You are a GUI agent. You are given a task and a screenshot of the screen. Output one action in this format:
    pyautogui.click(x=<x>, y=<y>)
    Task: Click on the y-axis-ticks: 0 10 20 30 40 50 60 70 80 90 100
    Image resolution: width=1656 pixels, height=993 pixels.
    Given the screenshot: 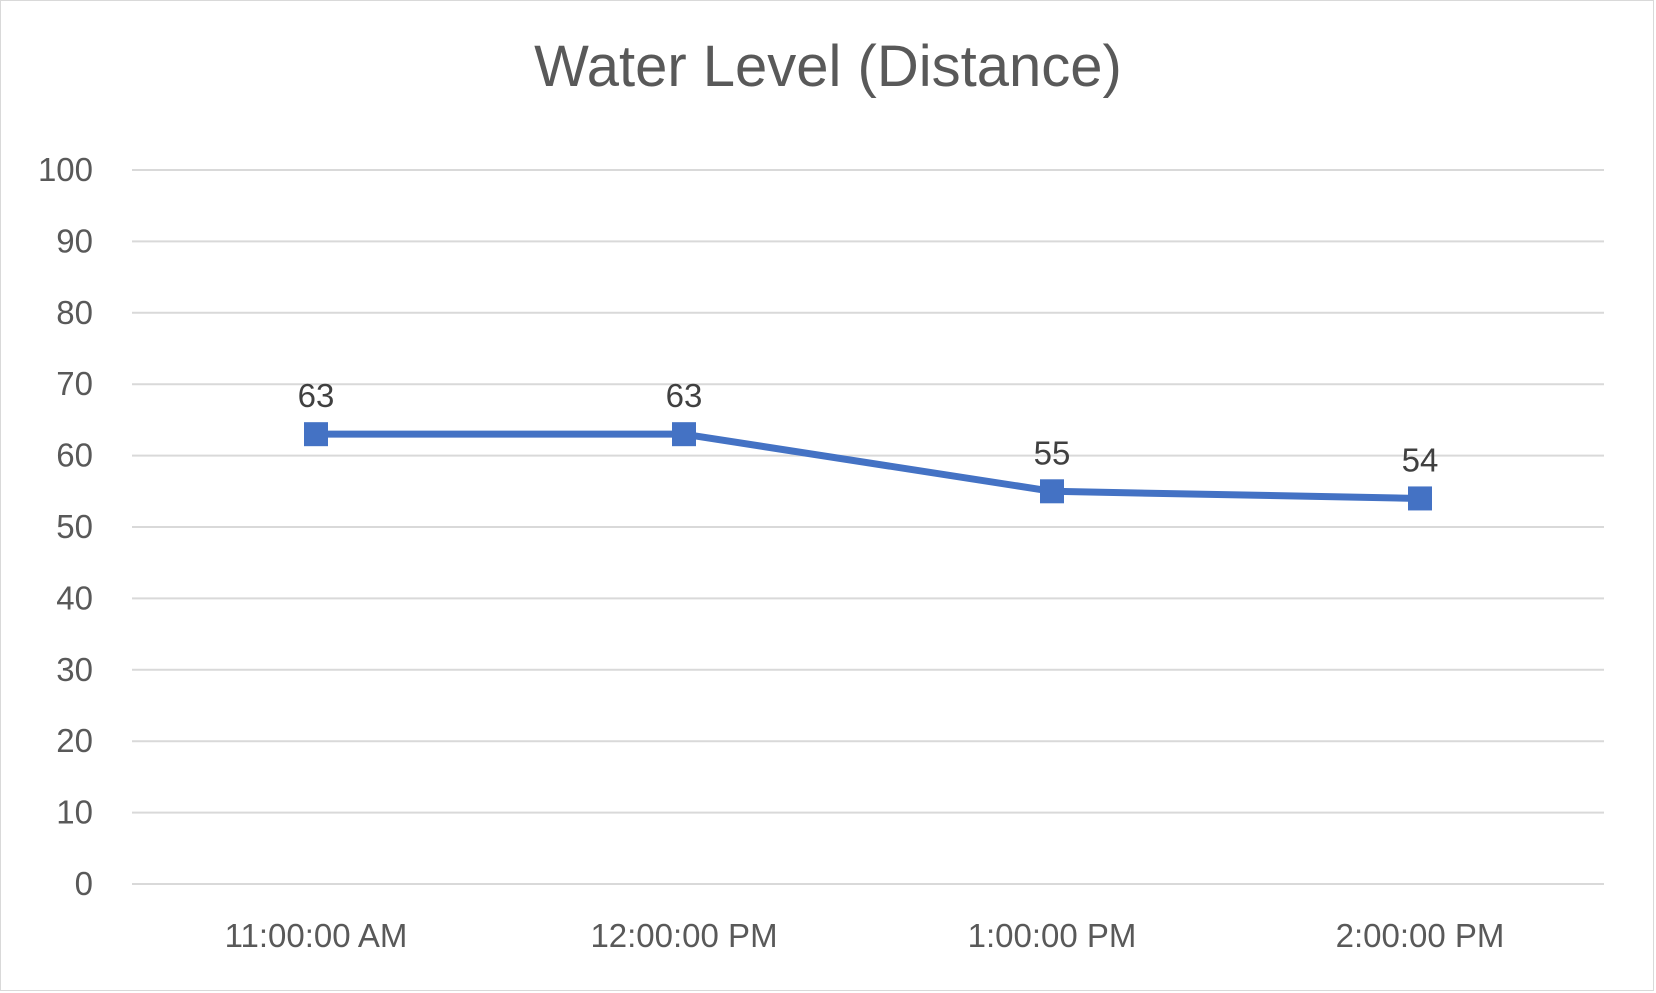 What is the action you would take?
    pyautogui.click(x=65, y=526)
    